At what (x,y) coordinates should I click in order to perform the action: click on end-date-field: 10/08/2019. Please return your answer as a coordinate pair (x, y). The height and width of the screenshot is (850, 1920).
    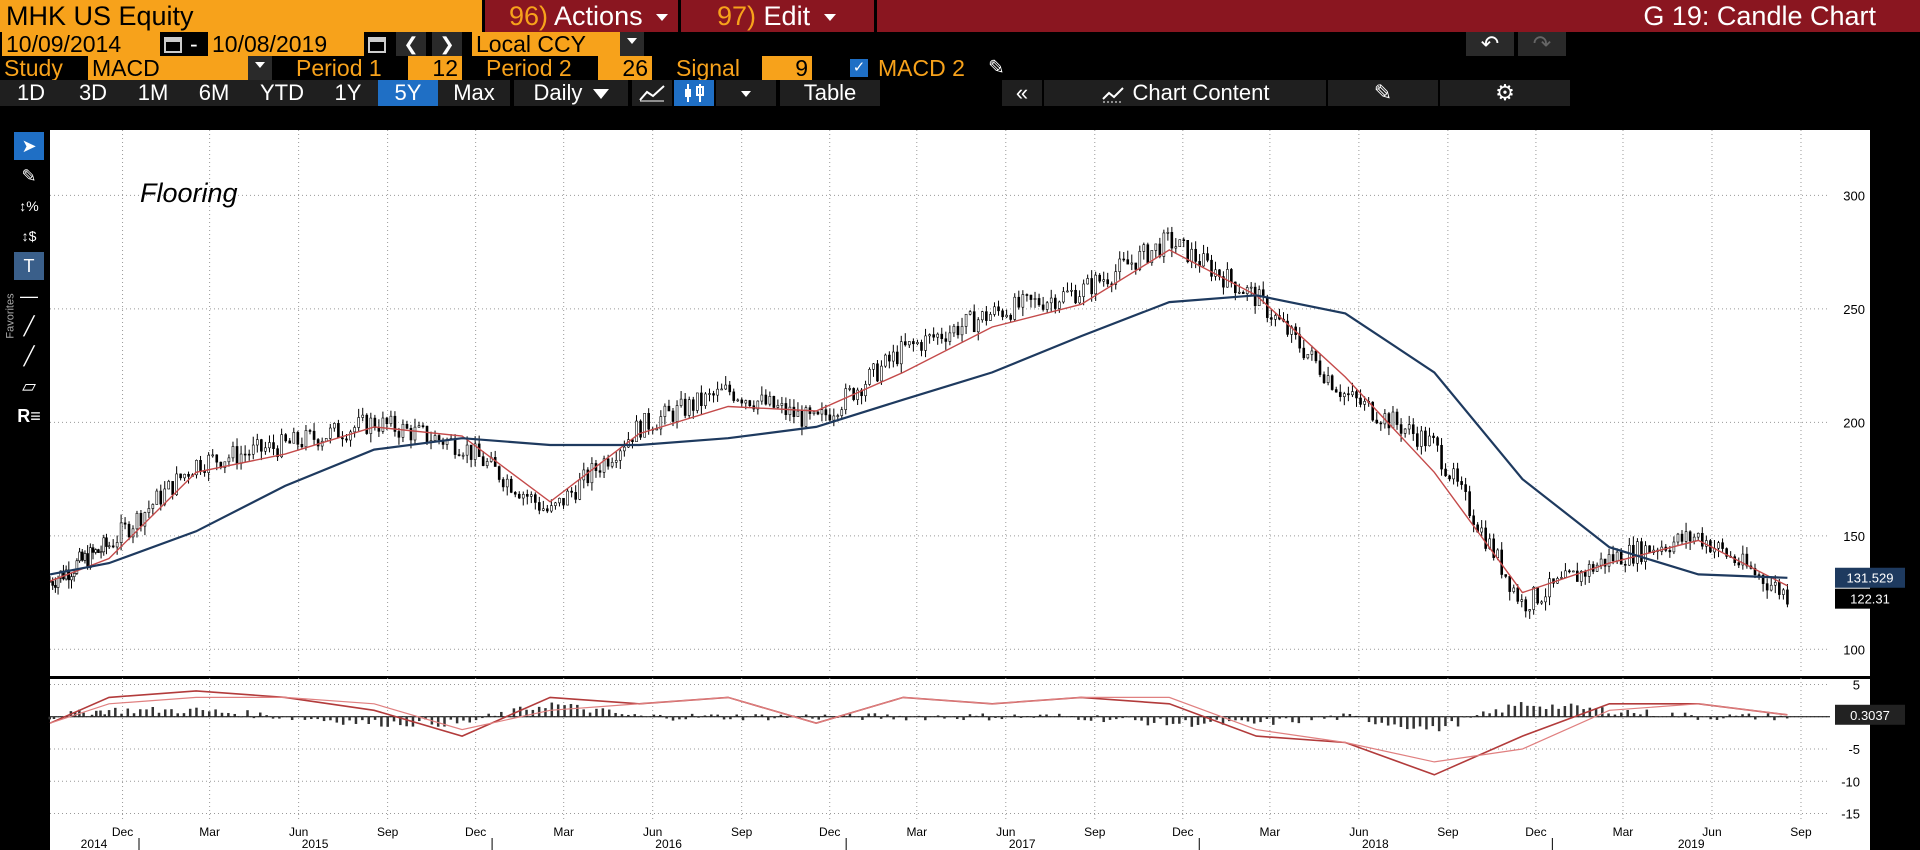
    Looking at the image, I should click on (286, 44).